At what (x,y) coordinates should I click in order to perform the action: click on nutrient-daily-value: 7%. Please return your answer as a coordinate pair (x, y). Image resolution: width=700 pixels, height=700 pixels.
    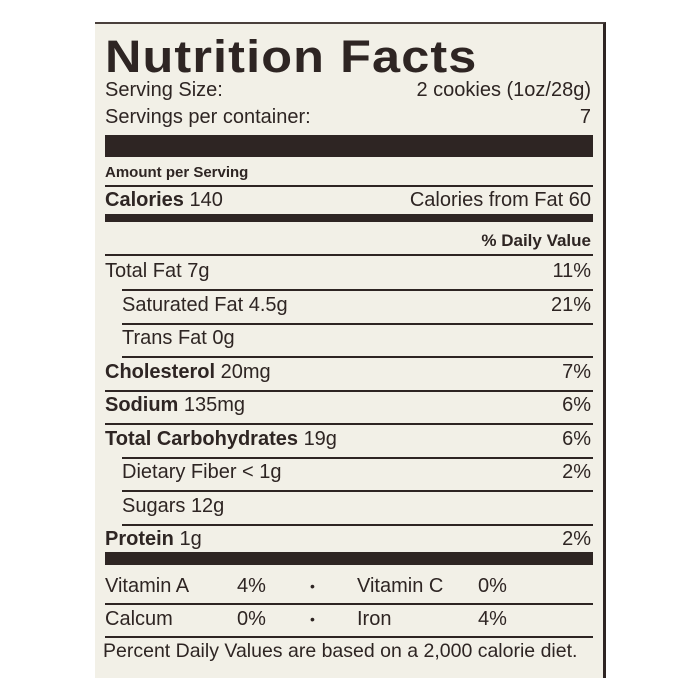
    Looking at the image, I should click on (576, 371).